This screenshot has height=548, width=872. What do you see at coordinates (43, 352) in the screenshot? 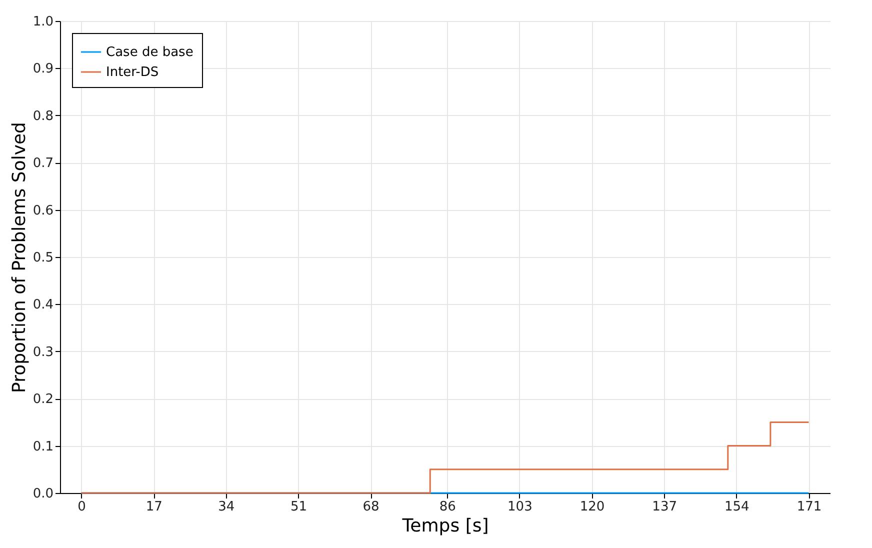
I see `y-tick-label: 0.3` at bounding box center [43, 352].